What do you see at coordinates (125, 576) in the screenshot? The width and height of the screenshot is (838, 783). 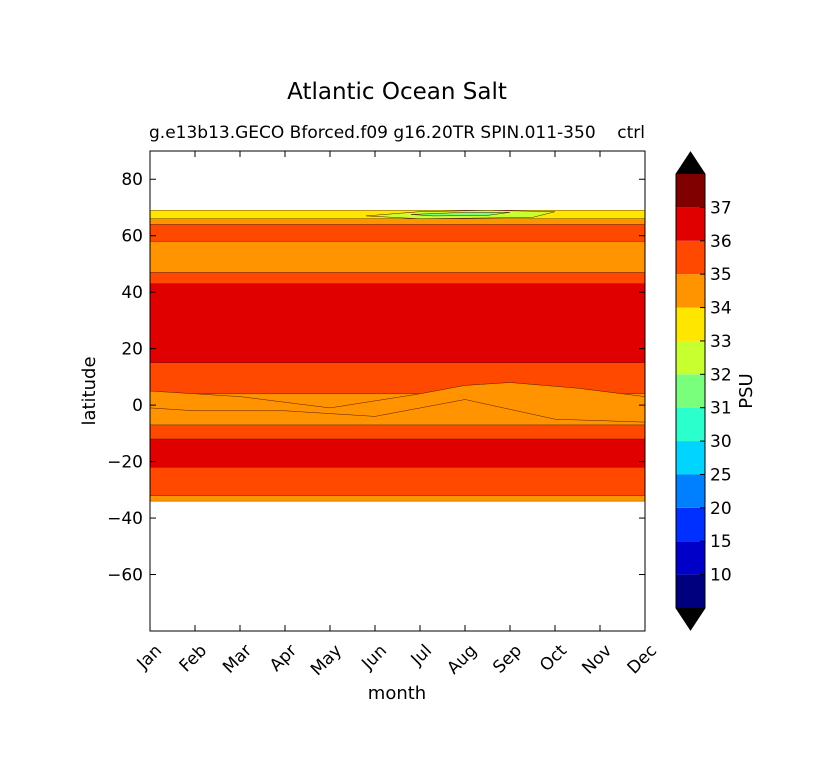 I see `y-tick-label: −60` at bounding box center [125, 576].